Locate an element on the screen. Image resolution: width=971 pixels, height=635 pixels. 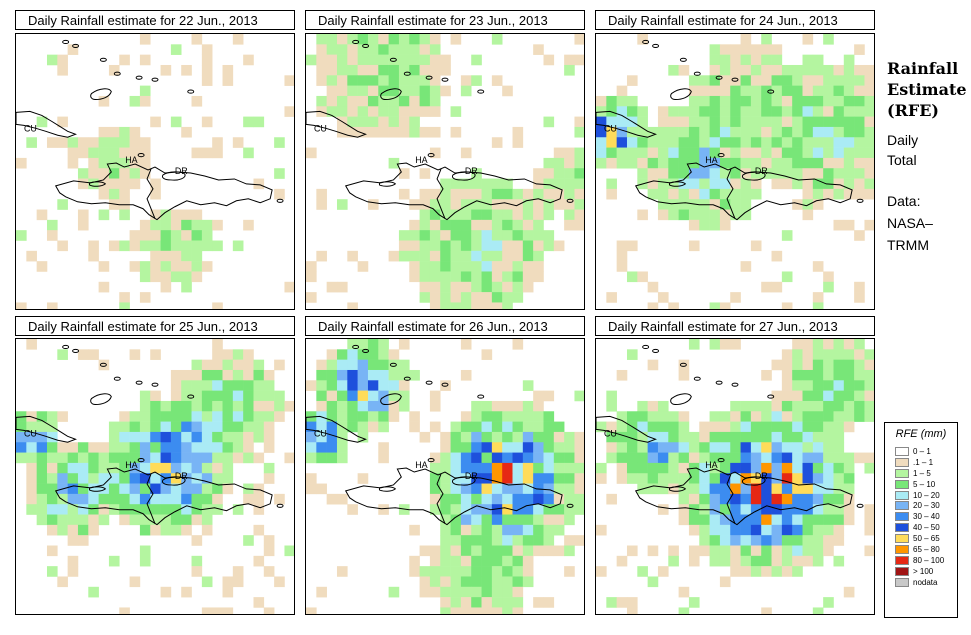
legend-item: nodata is located at coordinates (926, 582).